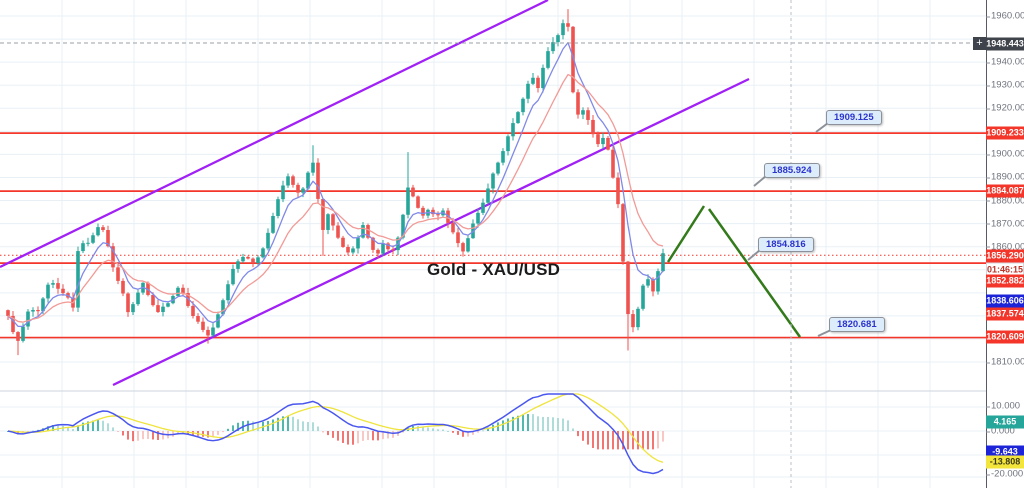 The width and height of the screenshot is (1024, 488). What do you see at coordinates (792, 170) in the screenshot?
I see `price-callout-label: 1885.924` at bounding box center [792, 170].